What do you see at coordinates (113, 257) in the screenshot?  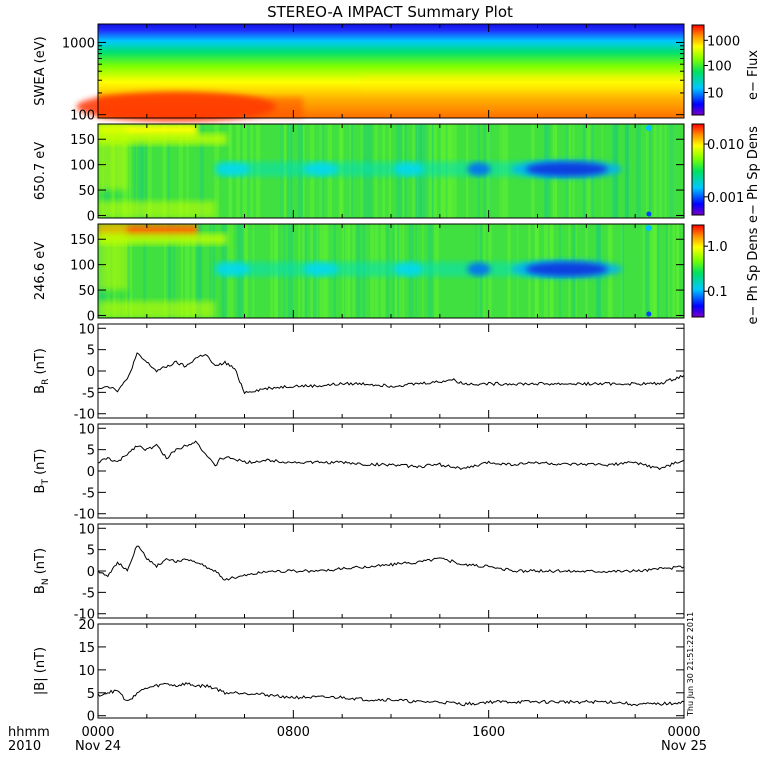 I see `beam-tail` at bounding box center [113, 257].